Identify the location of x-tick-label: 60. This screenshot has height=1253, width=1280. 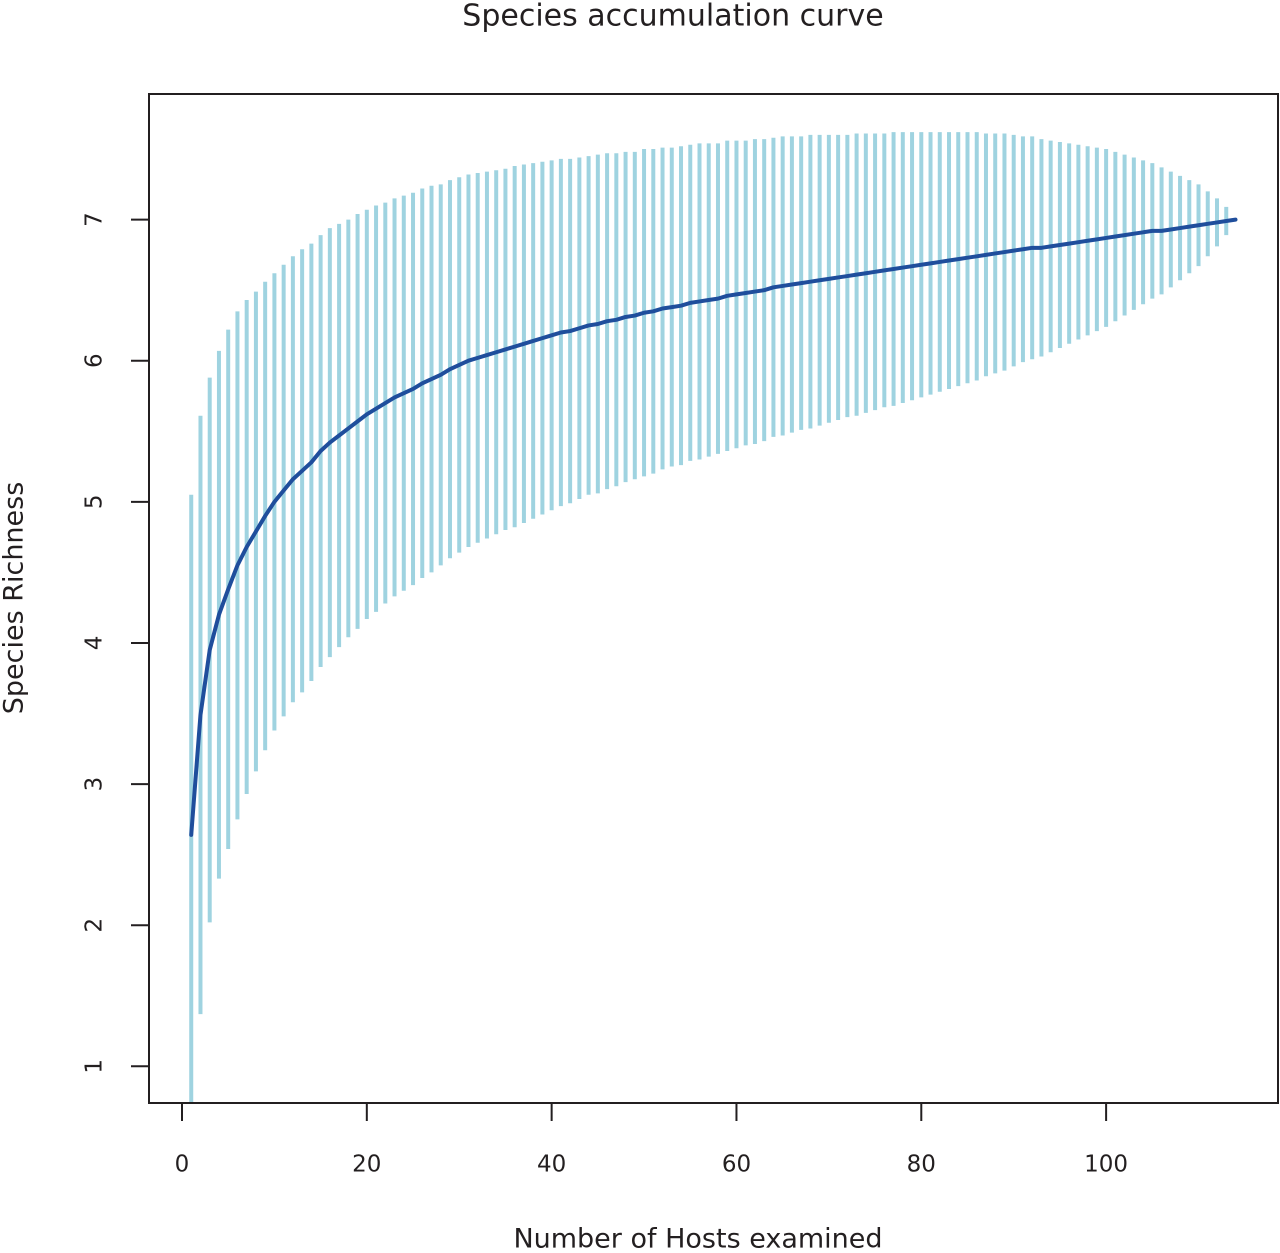
(736, 1165).